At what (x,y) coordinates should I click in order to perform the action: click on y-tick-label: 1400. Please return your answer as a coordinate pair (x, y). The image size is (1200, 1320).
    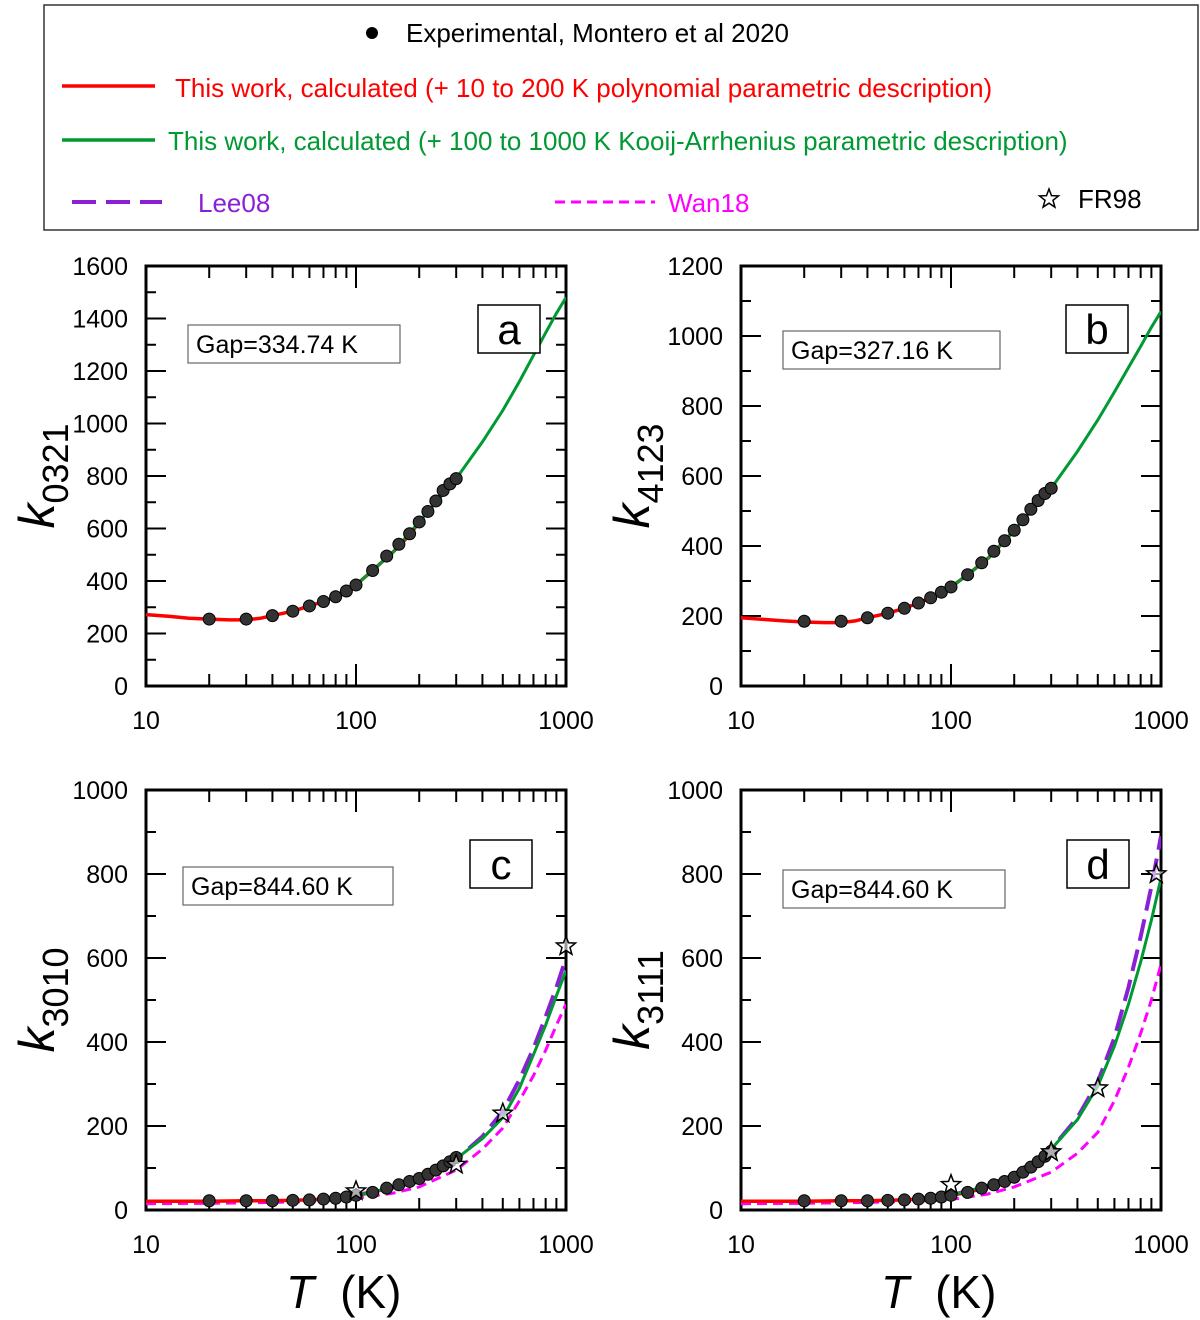
    Looking at the image, I should click on (100, 320).